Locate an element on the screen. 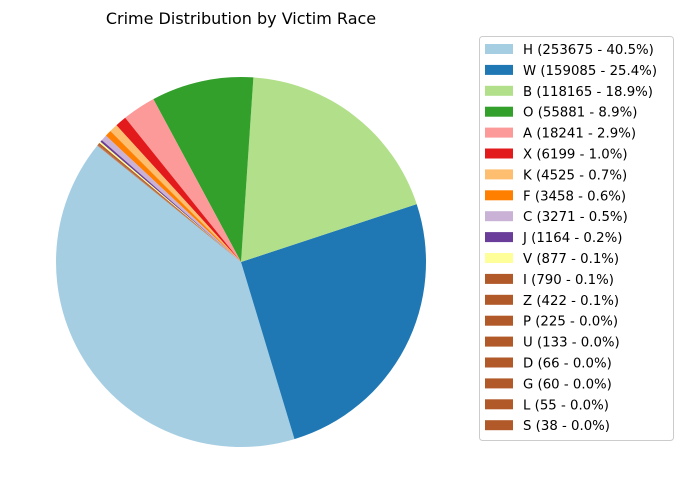  legend-swatch-x is located at coordinates (499, 153).